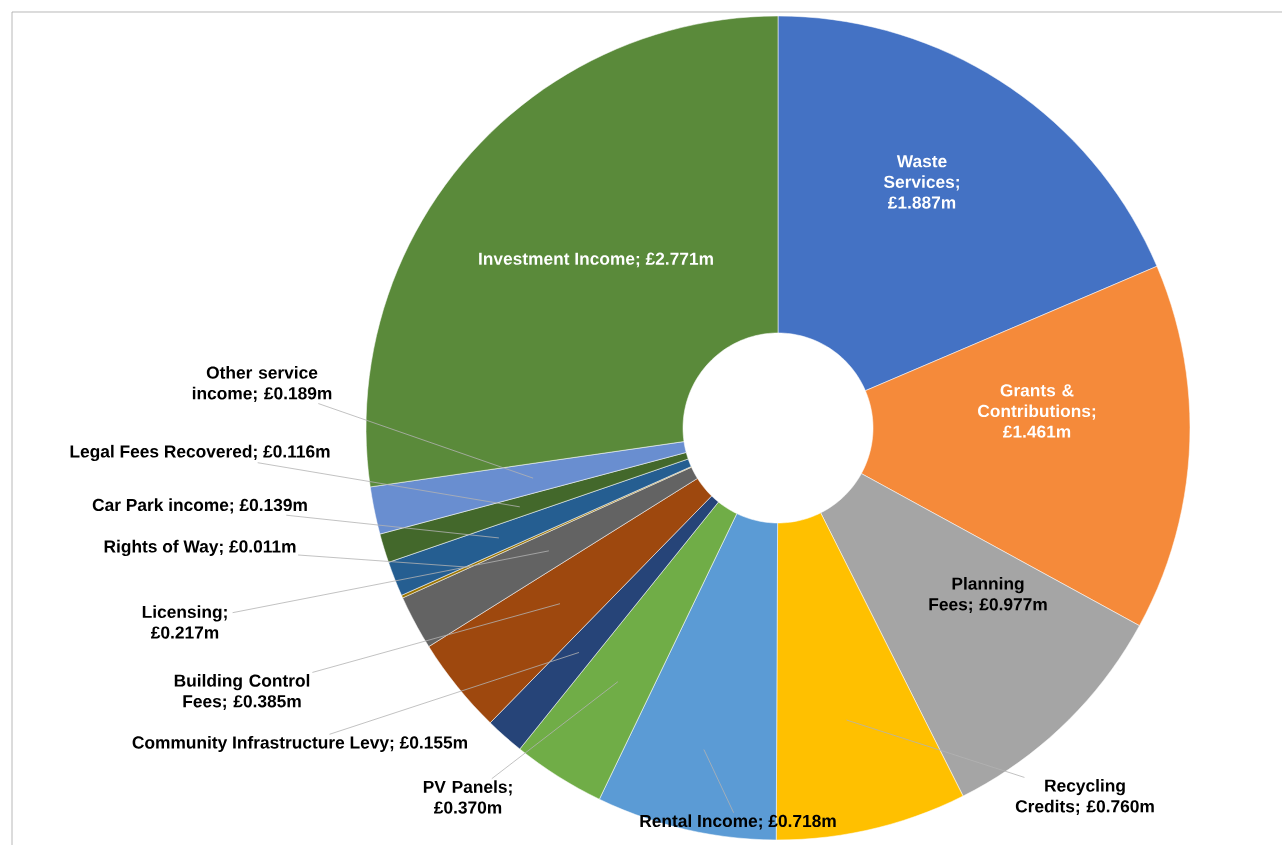  I want to click on slice-label: Community Infrastructure Levy; £0.155m, so click(299, 744).